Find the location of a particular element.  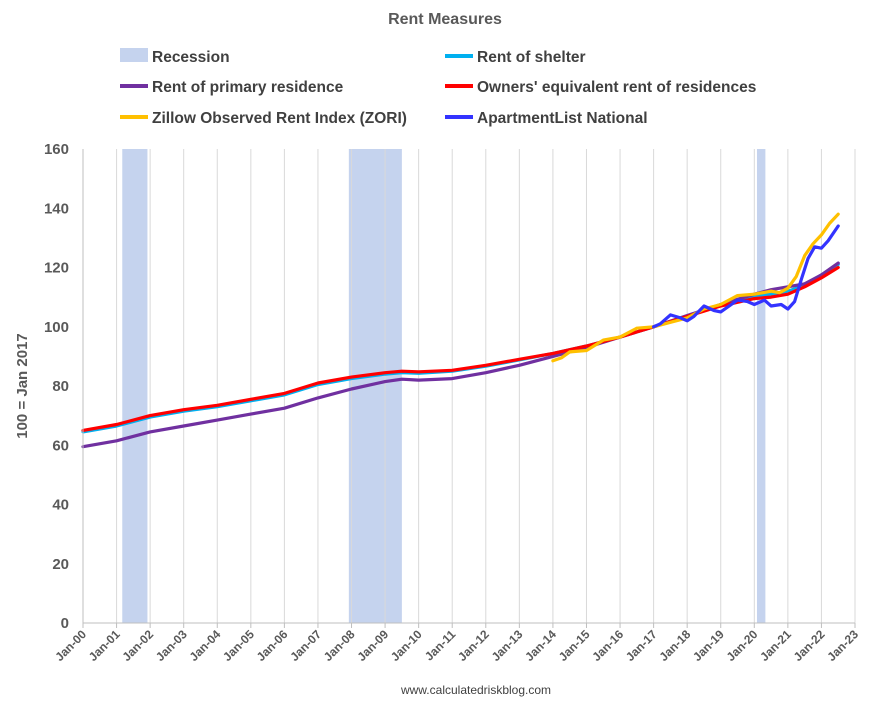

y-tick-label: 120 is located at coordinates (56, 268).